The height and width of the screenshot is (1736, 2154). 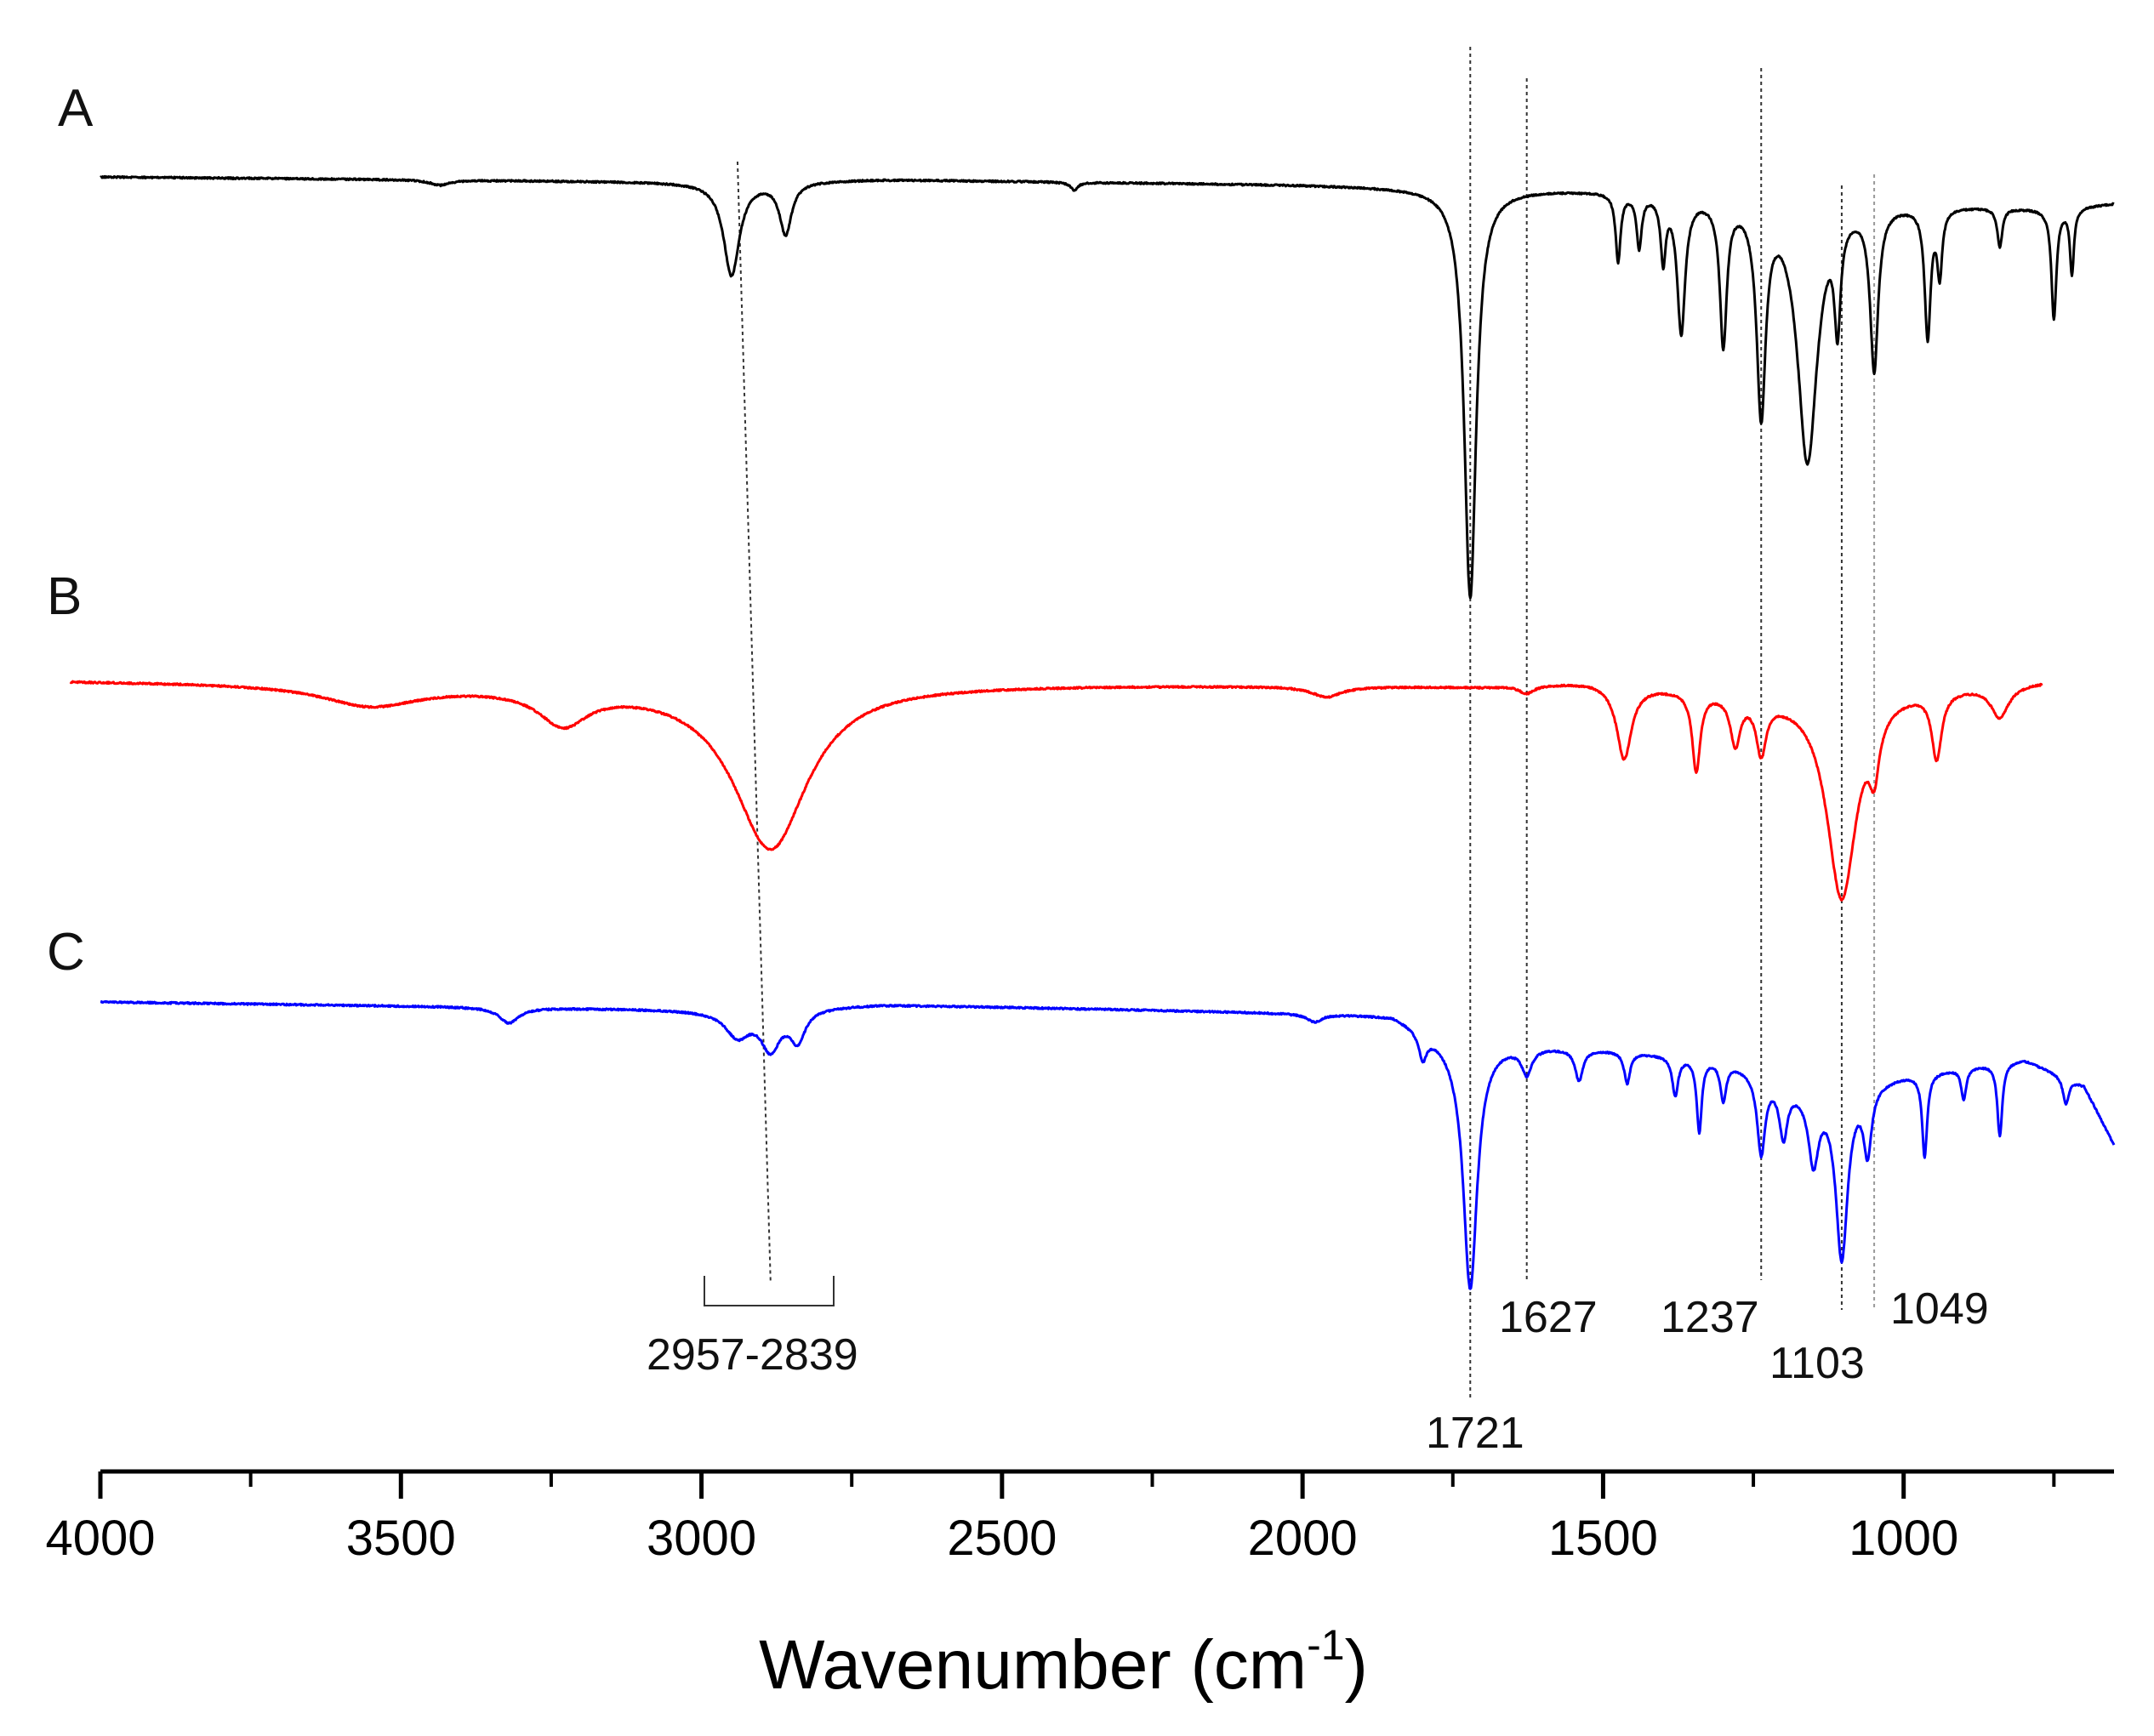 I want to click on annotation-1237: 1237, so click(x=1710, y=1317).